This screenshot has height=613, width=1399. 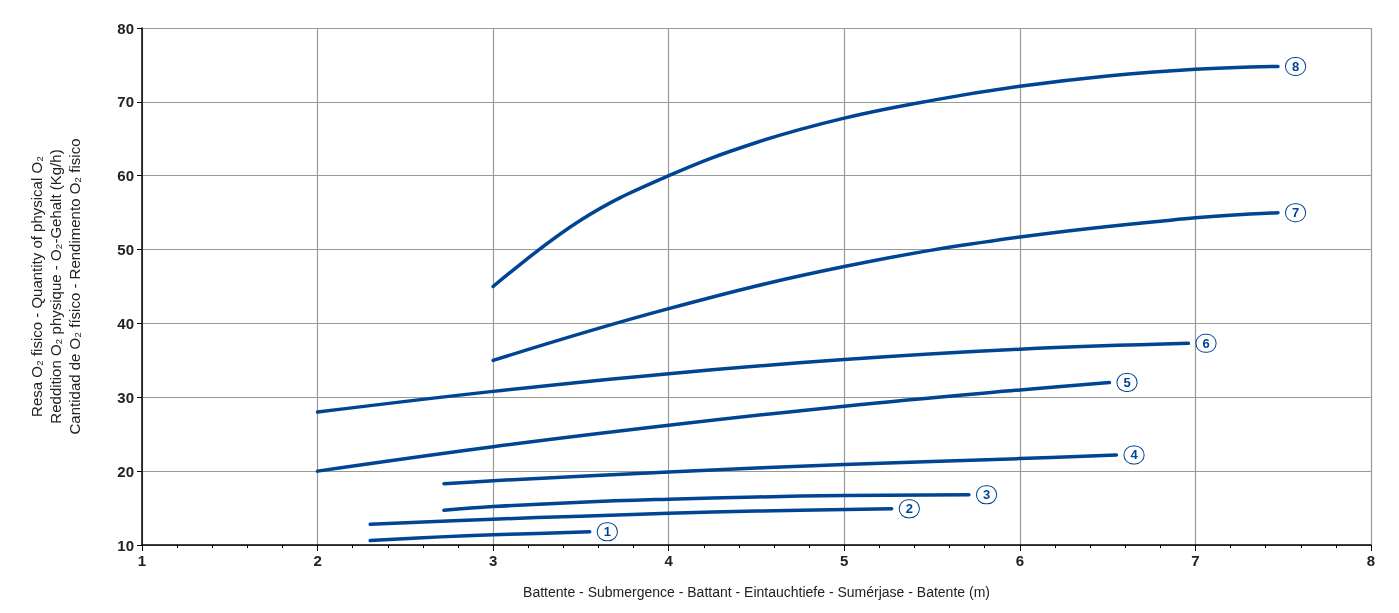 What do you see at coordinates (909, 509) in the screenshot?
I see `series-label: 2` at bounding box center [909, 509].